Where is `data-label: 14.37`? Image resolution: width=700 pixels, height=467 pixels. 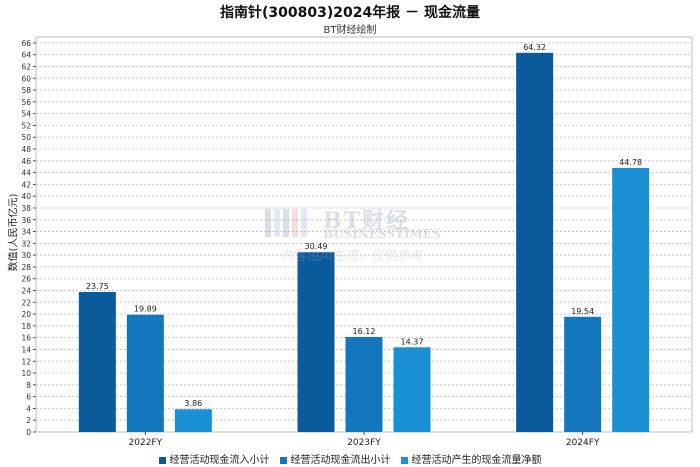 data-label: 14.37 is located at coordinates (412, 341).